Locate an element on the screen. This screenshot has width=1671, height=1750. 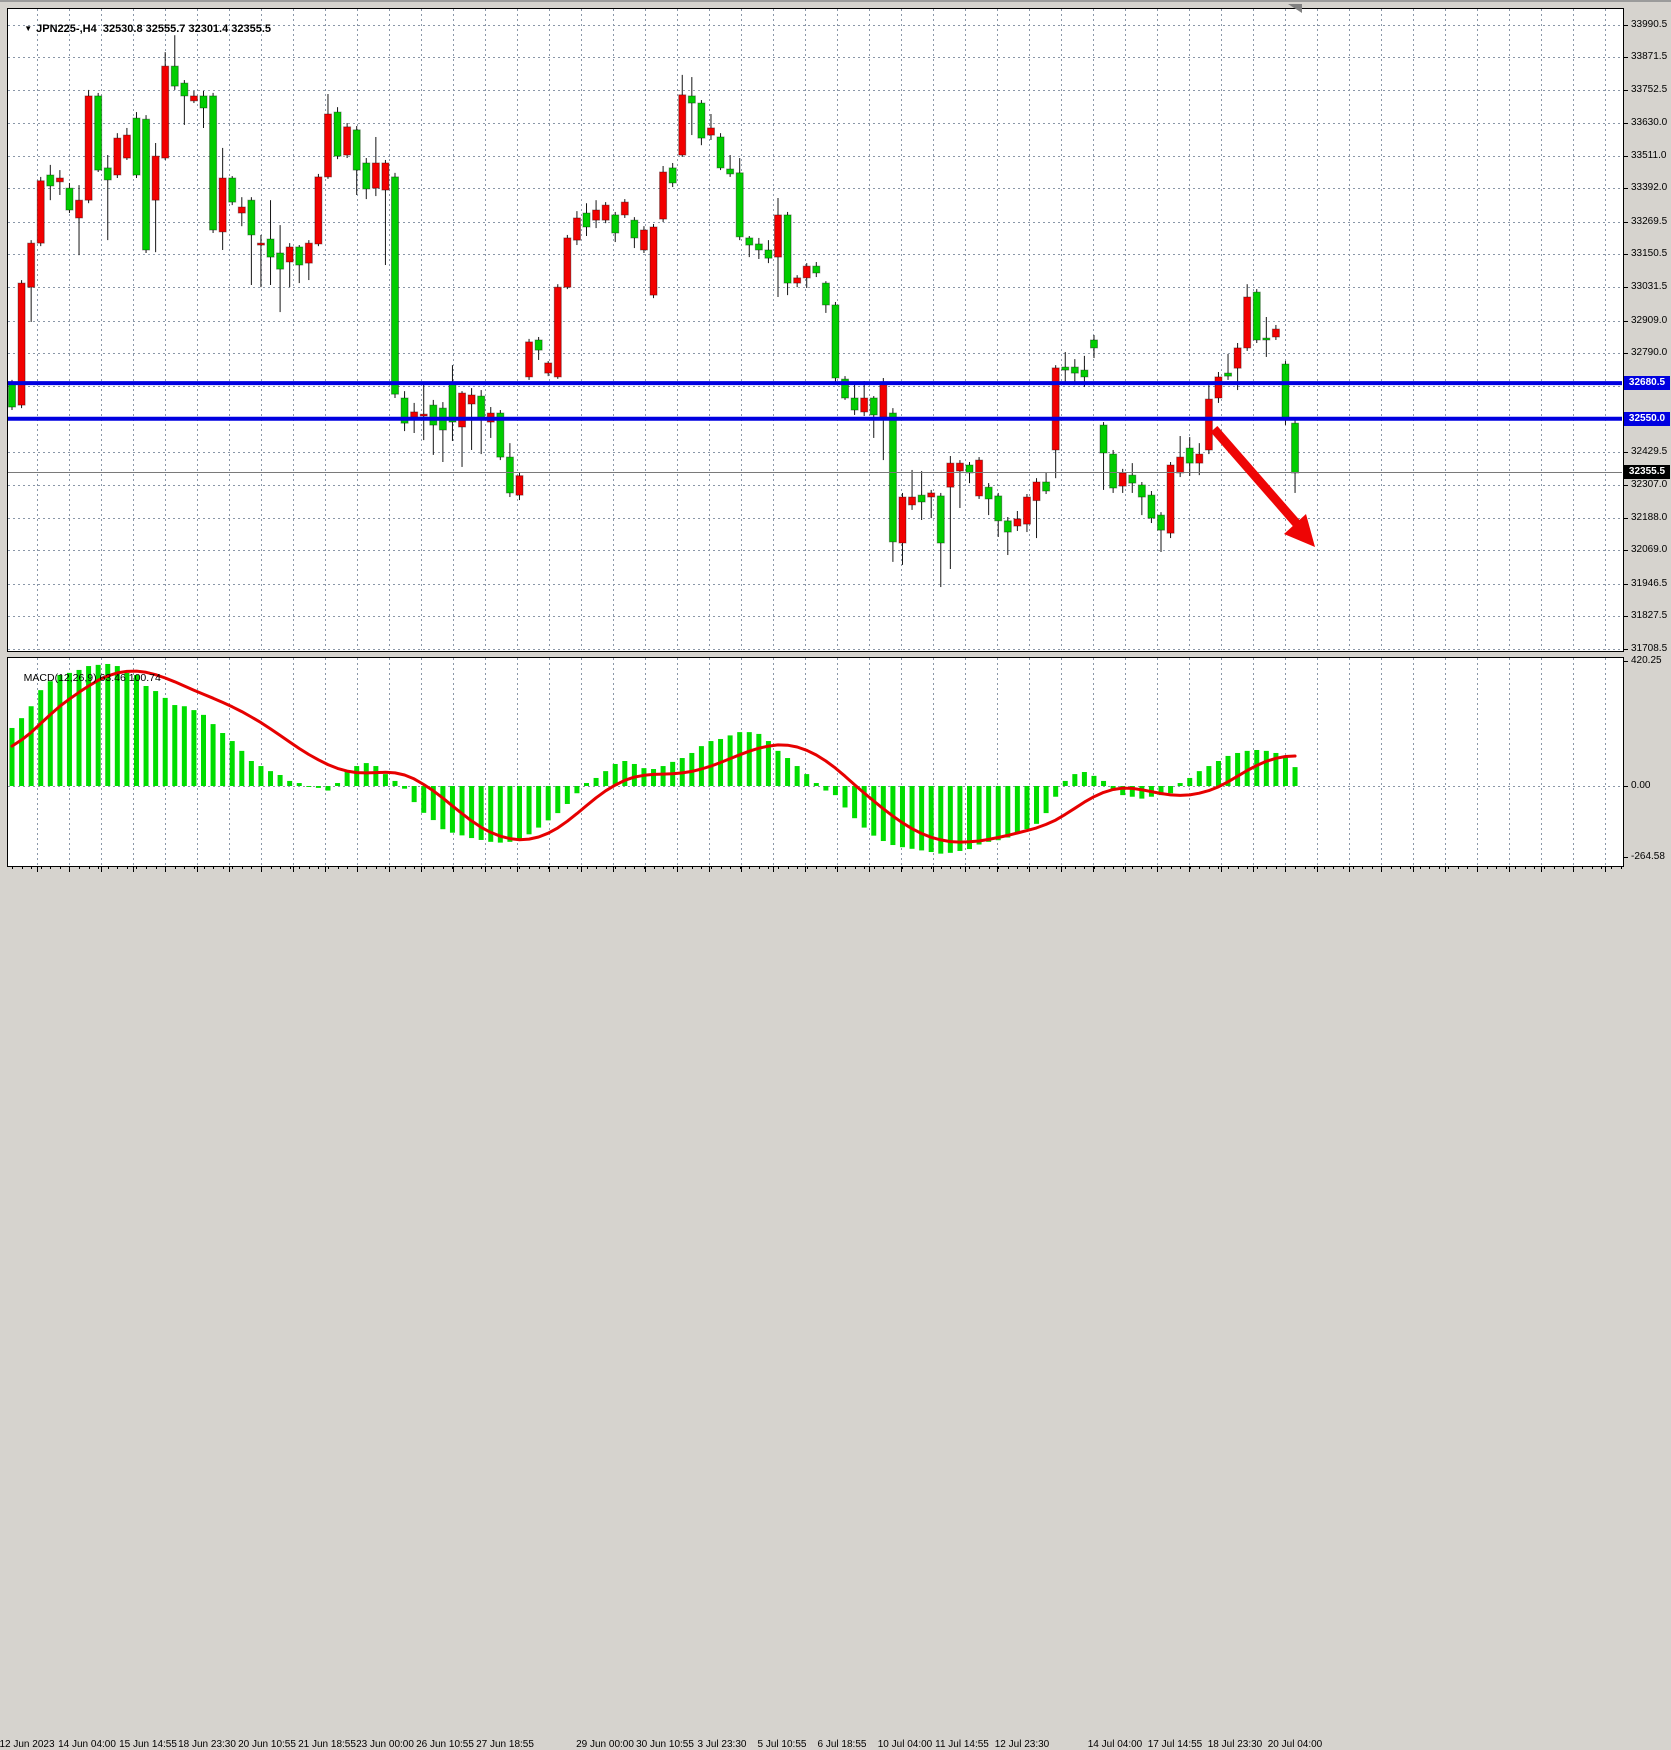
hline-price-badge-1: 32680.5 is located at coordinates (1647, 383).